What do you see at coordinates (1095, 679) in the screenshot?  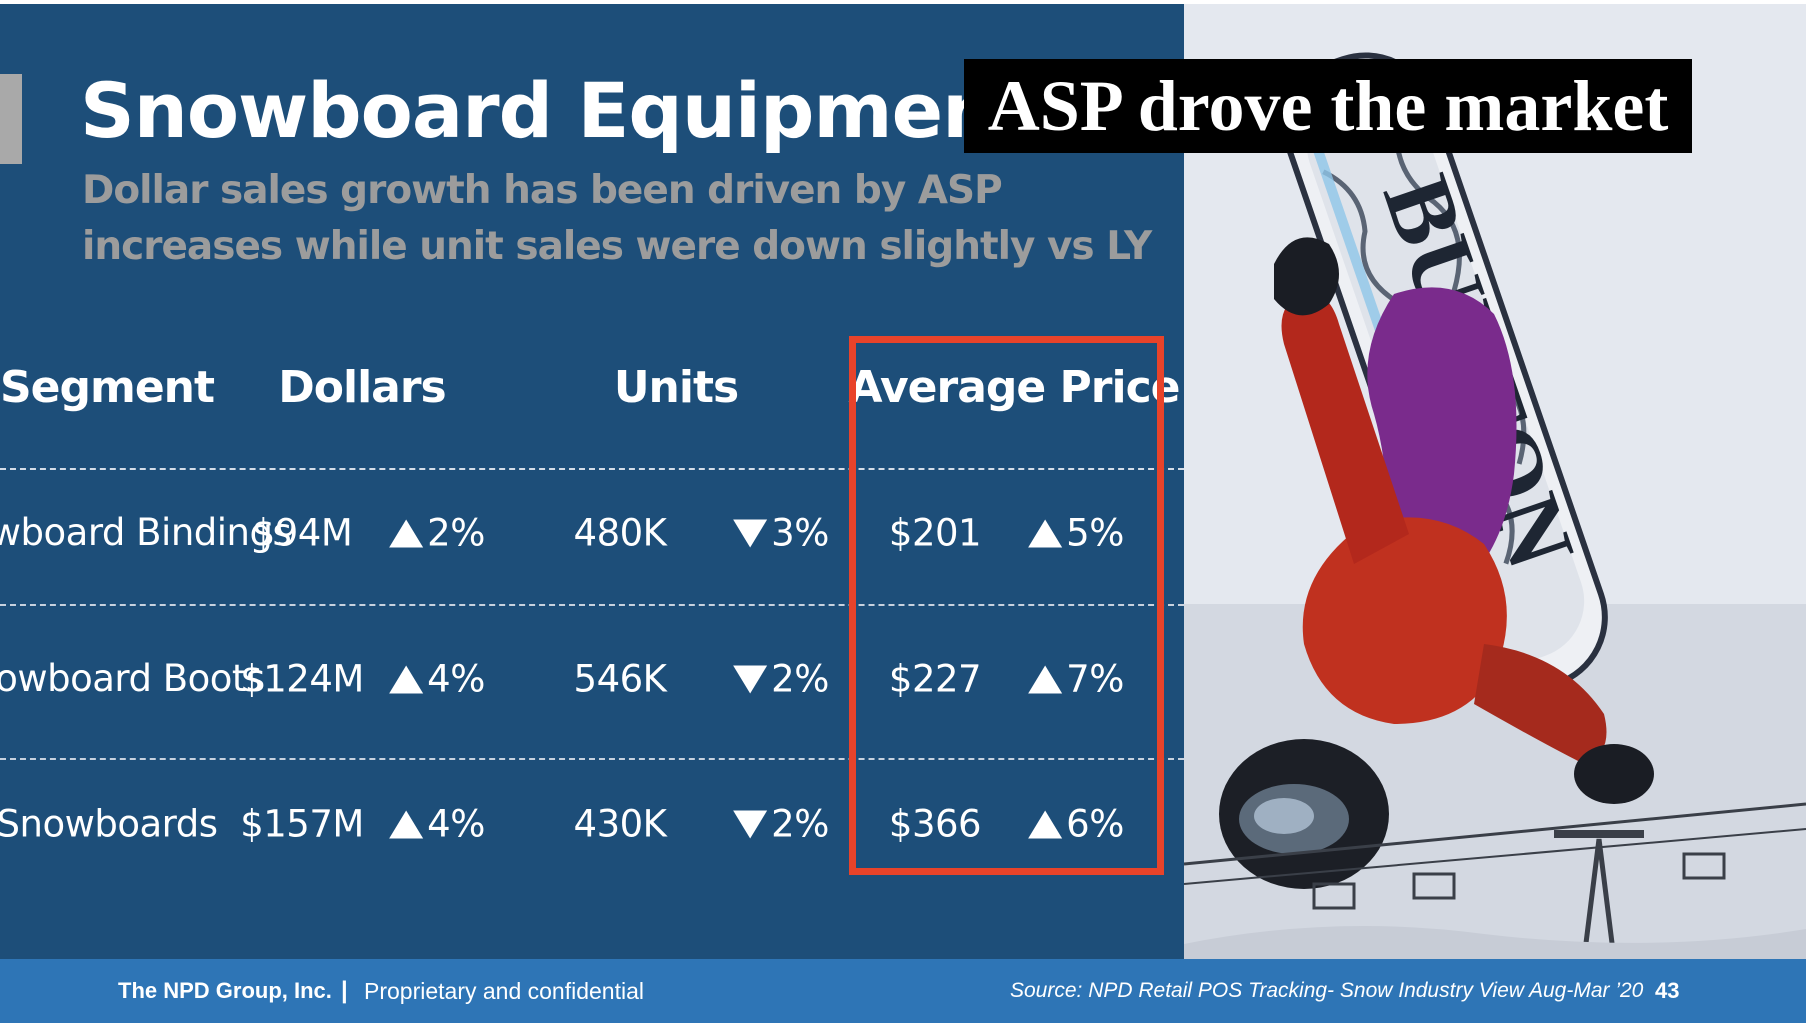 I see `row-2-price-pct: 7%` at bounding box center [1095, 679].